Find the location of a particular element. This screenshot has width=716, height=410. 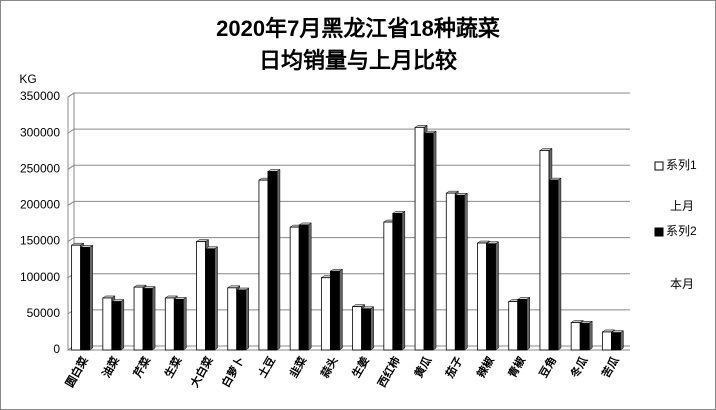

y-tick-label: 150000 is located at coordinates (40, 241).